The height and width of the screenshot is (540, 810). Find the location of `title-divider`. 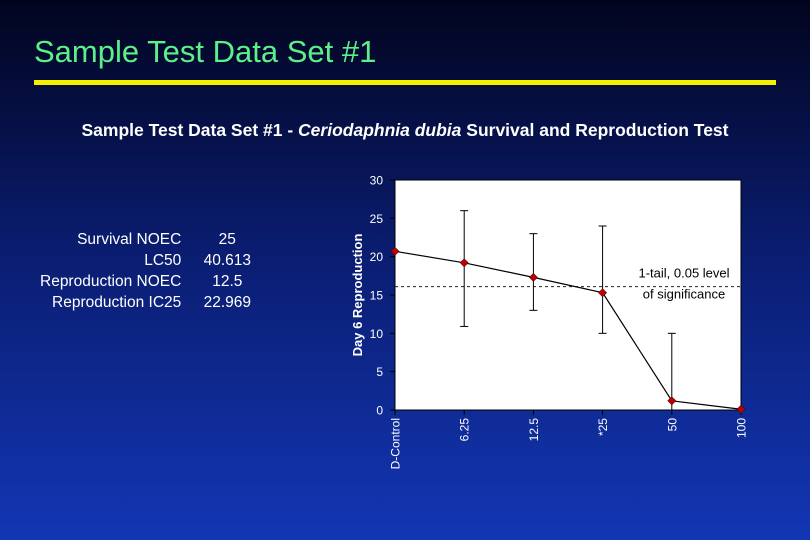

title-divider is located at coordinates (405, 82).